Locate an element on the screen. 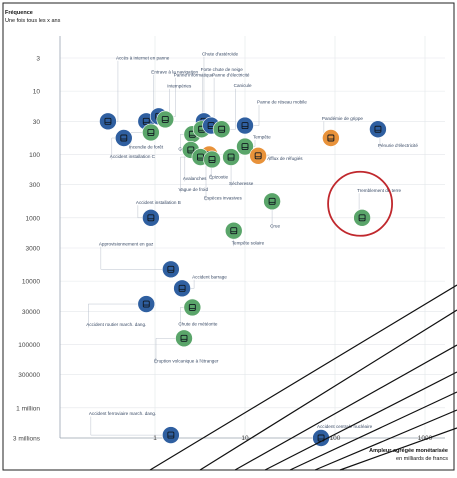 This screenshot has width=457, height=478. point-label: Crue is located at coordinates (275, 225).